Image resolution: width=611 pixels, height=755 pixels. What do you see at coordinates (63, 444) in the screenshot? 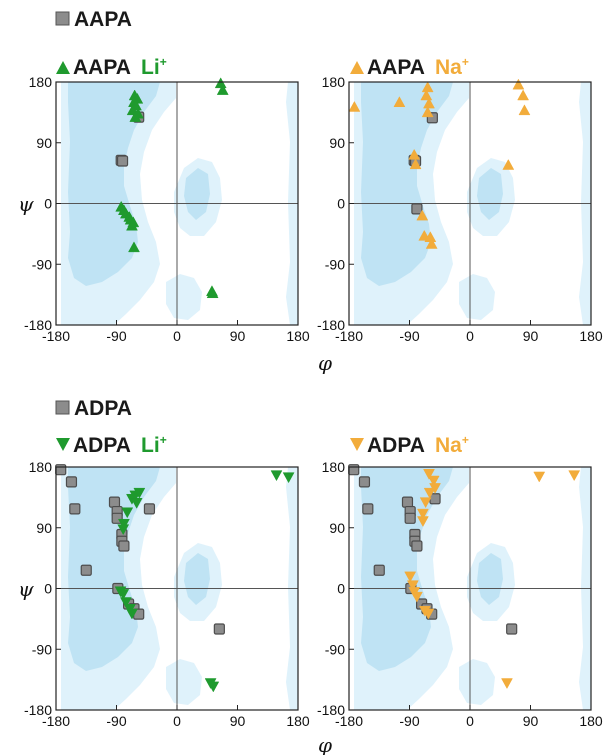
I see `legend-triangle-down-li-icon` at bounding box center [63, 444].